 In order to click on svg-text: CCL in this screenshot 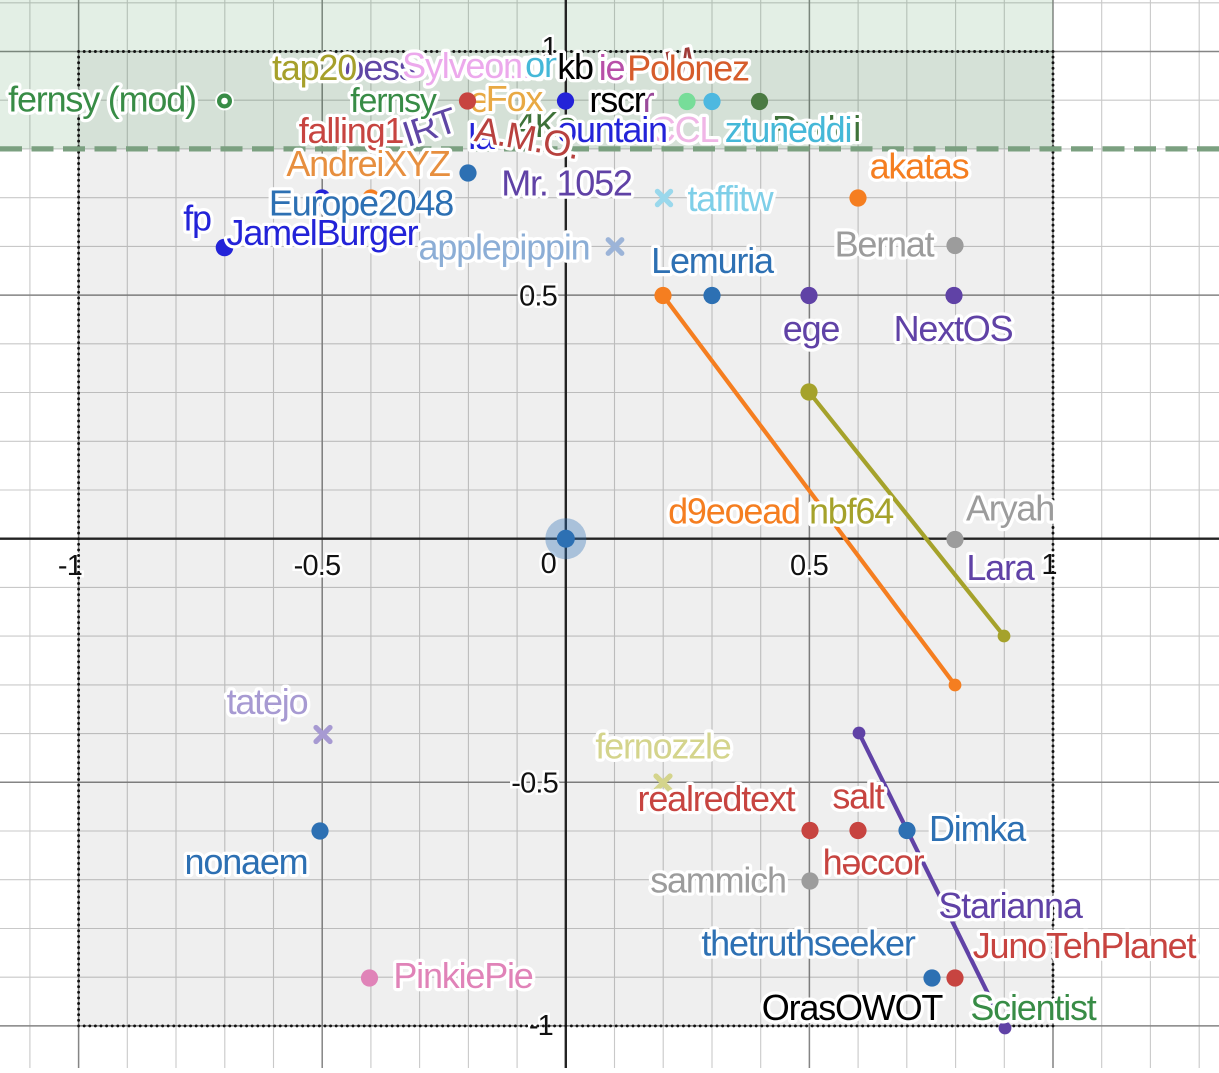, I will do `click(684, 129)`.